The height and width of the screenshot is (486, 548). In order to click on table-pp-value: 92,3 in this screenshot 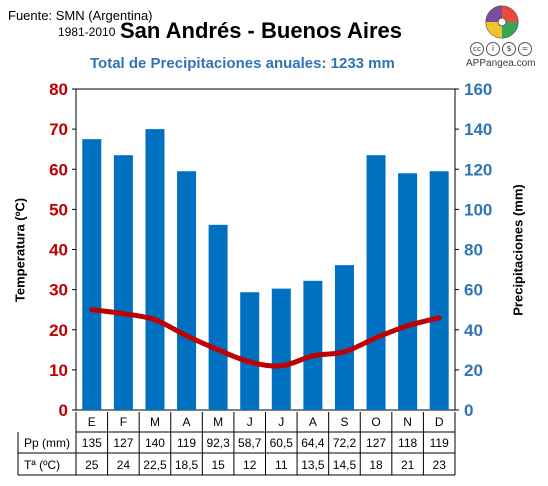, I will do `click(218, 443)`.